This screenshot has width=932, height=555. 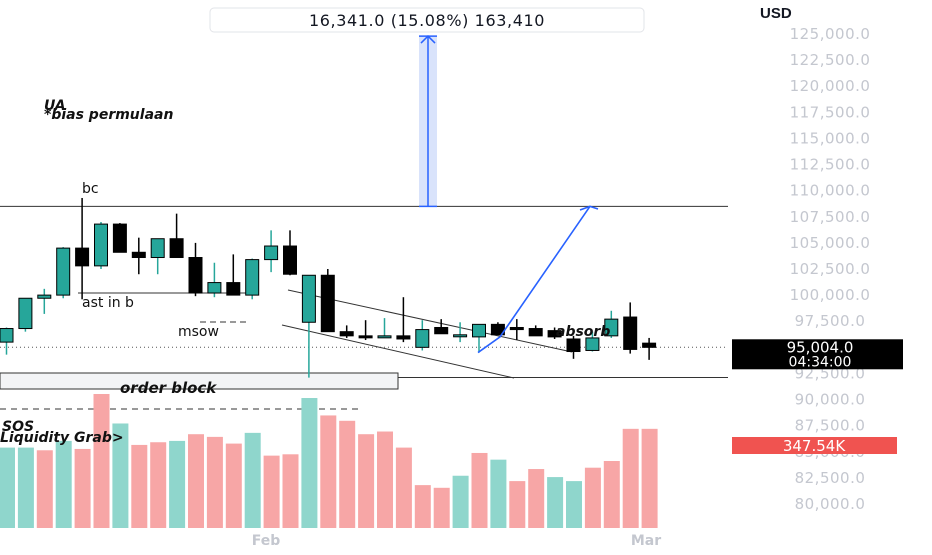 What do you see at coordinates (830, 86) in the screenshot?
I see `y-tick-label: 120,000.0` at bounding box center [830, 86].